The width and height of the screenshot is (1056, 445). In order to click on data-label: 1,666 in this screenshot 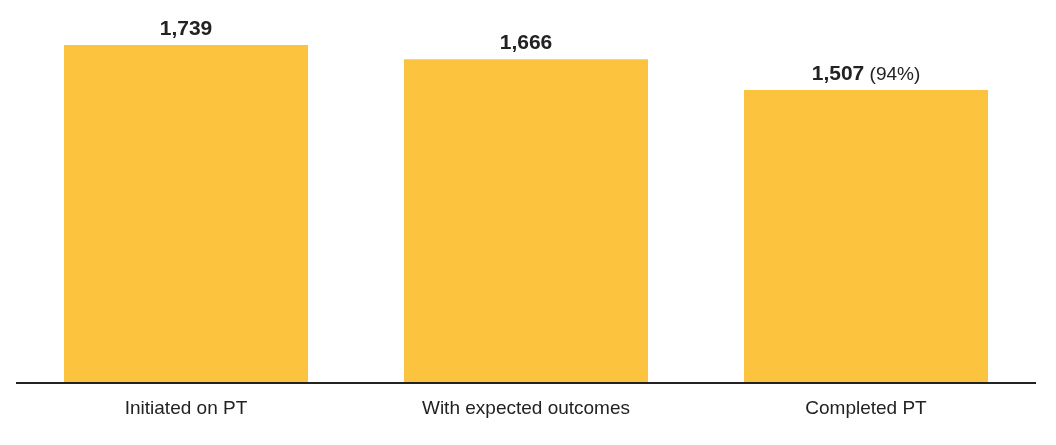, I will do `click(526, 42)`.